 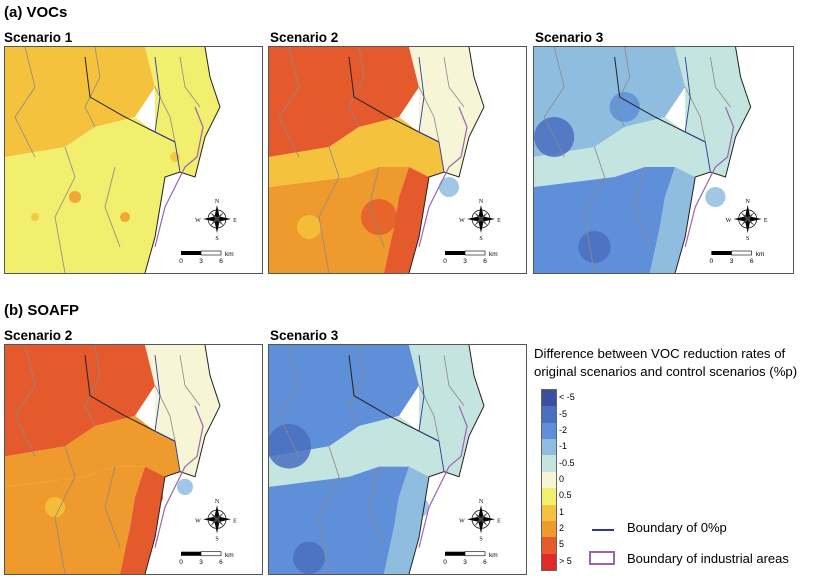 I want to click on map-vocs-scenario-3: N S E W 0 3 6 km, so click(x=663, y=160).